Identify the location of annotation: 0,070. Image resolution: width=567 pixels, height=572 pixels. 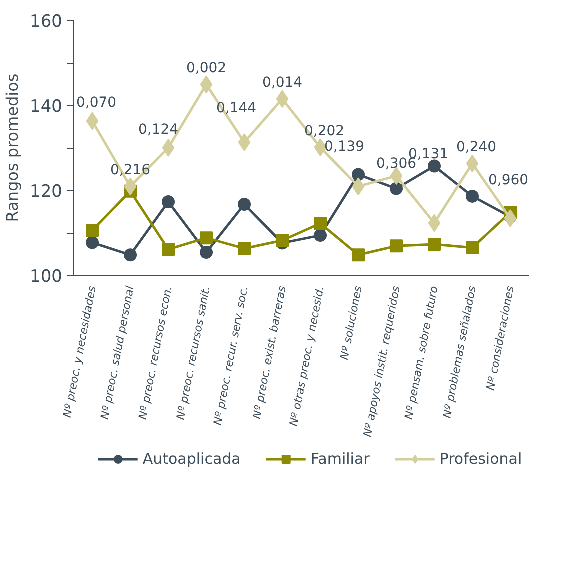
(96, 103).